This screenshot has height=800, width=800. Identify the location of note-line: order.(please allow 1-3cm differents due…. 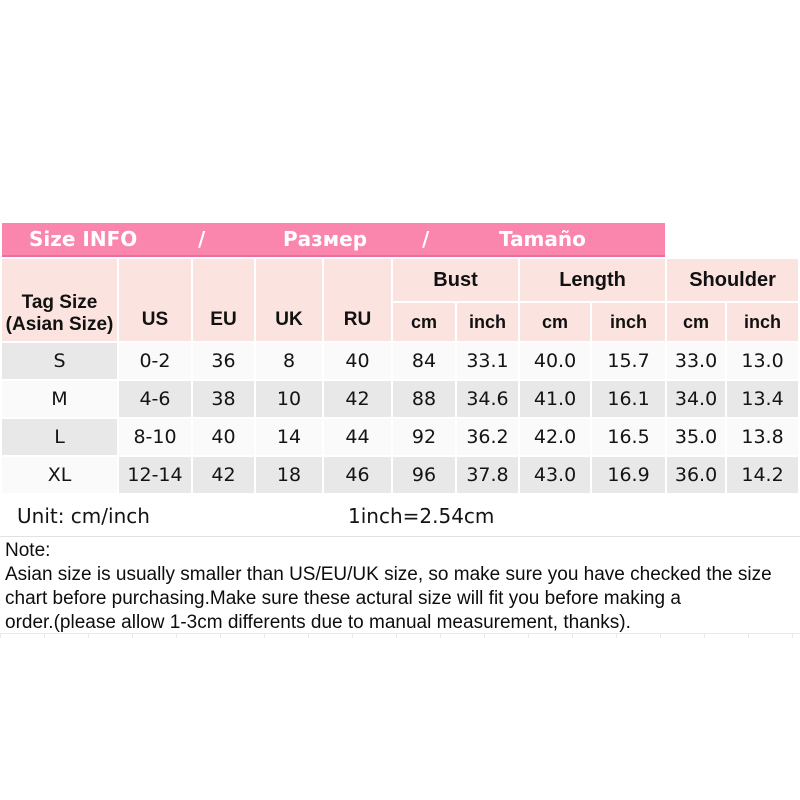
(318, 622).